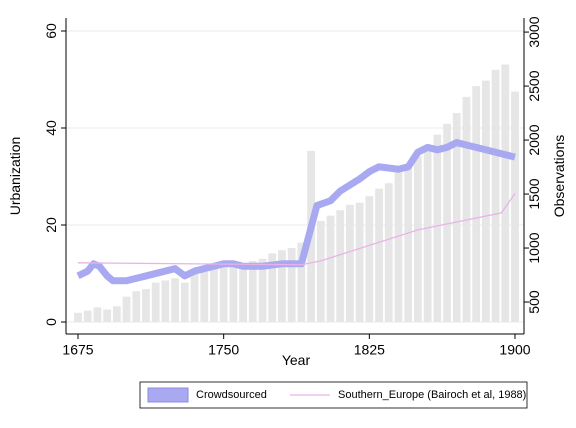 The image size is (576, 428). Describe the element at coordinates (231, 395) in the screenshot. I see `legend-label: Crowdsourced` at that location.